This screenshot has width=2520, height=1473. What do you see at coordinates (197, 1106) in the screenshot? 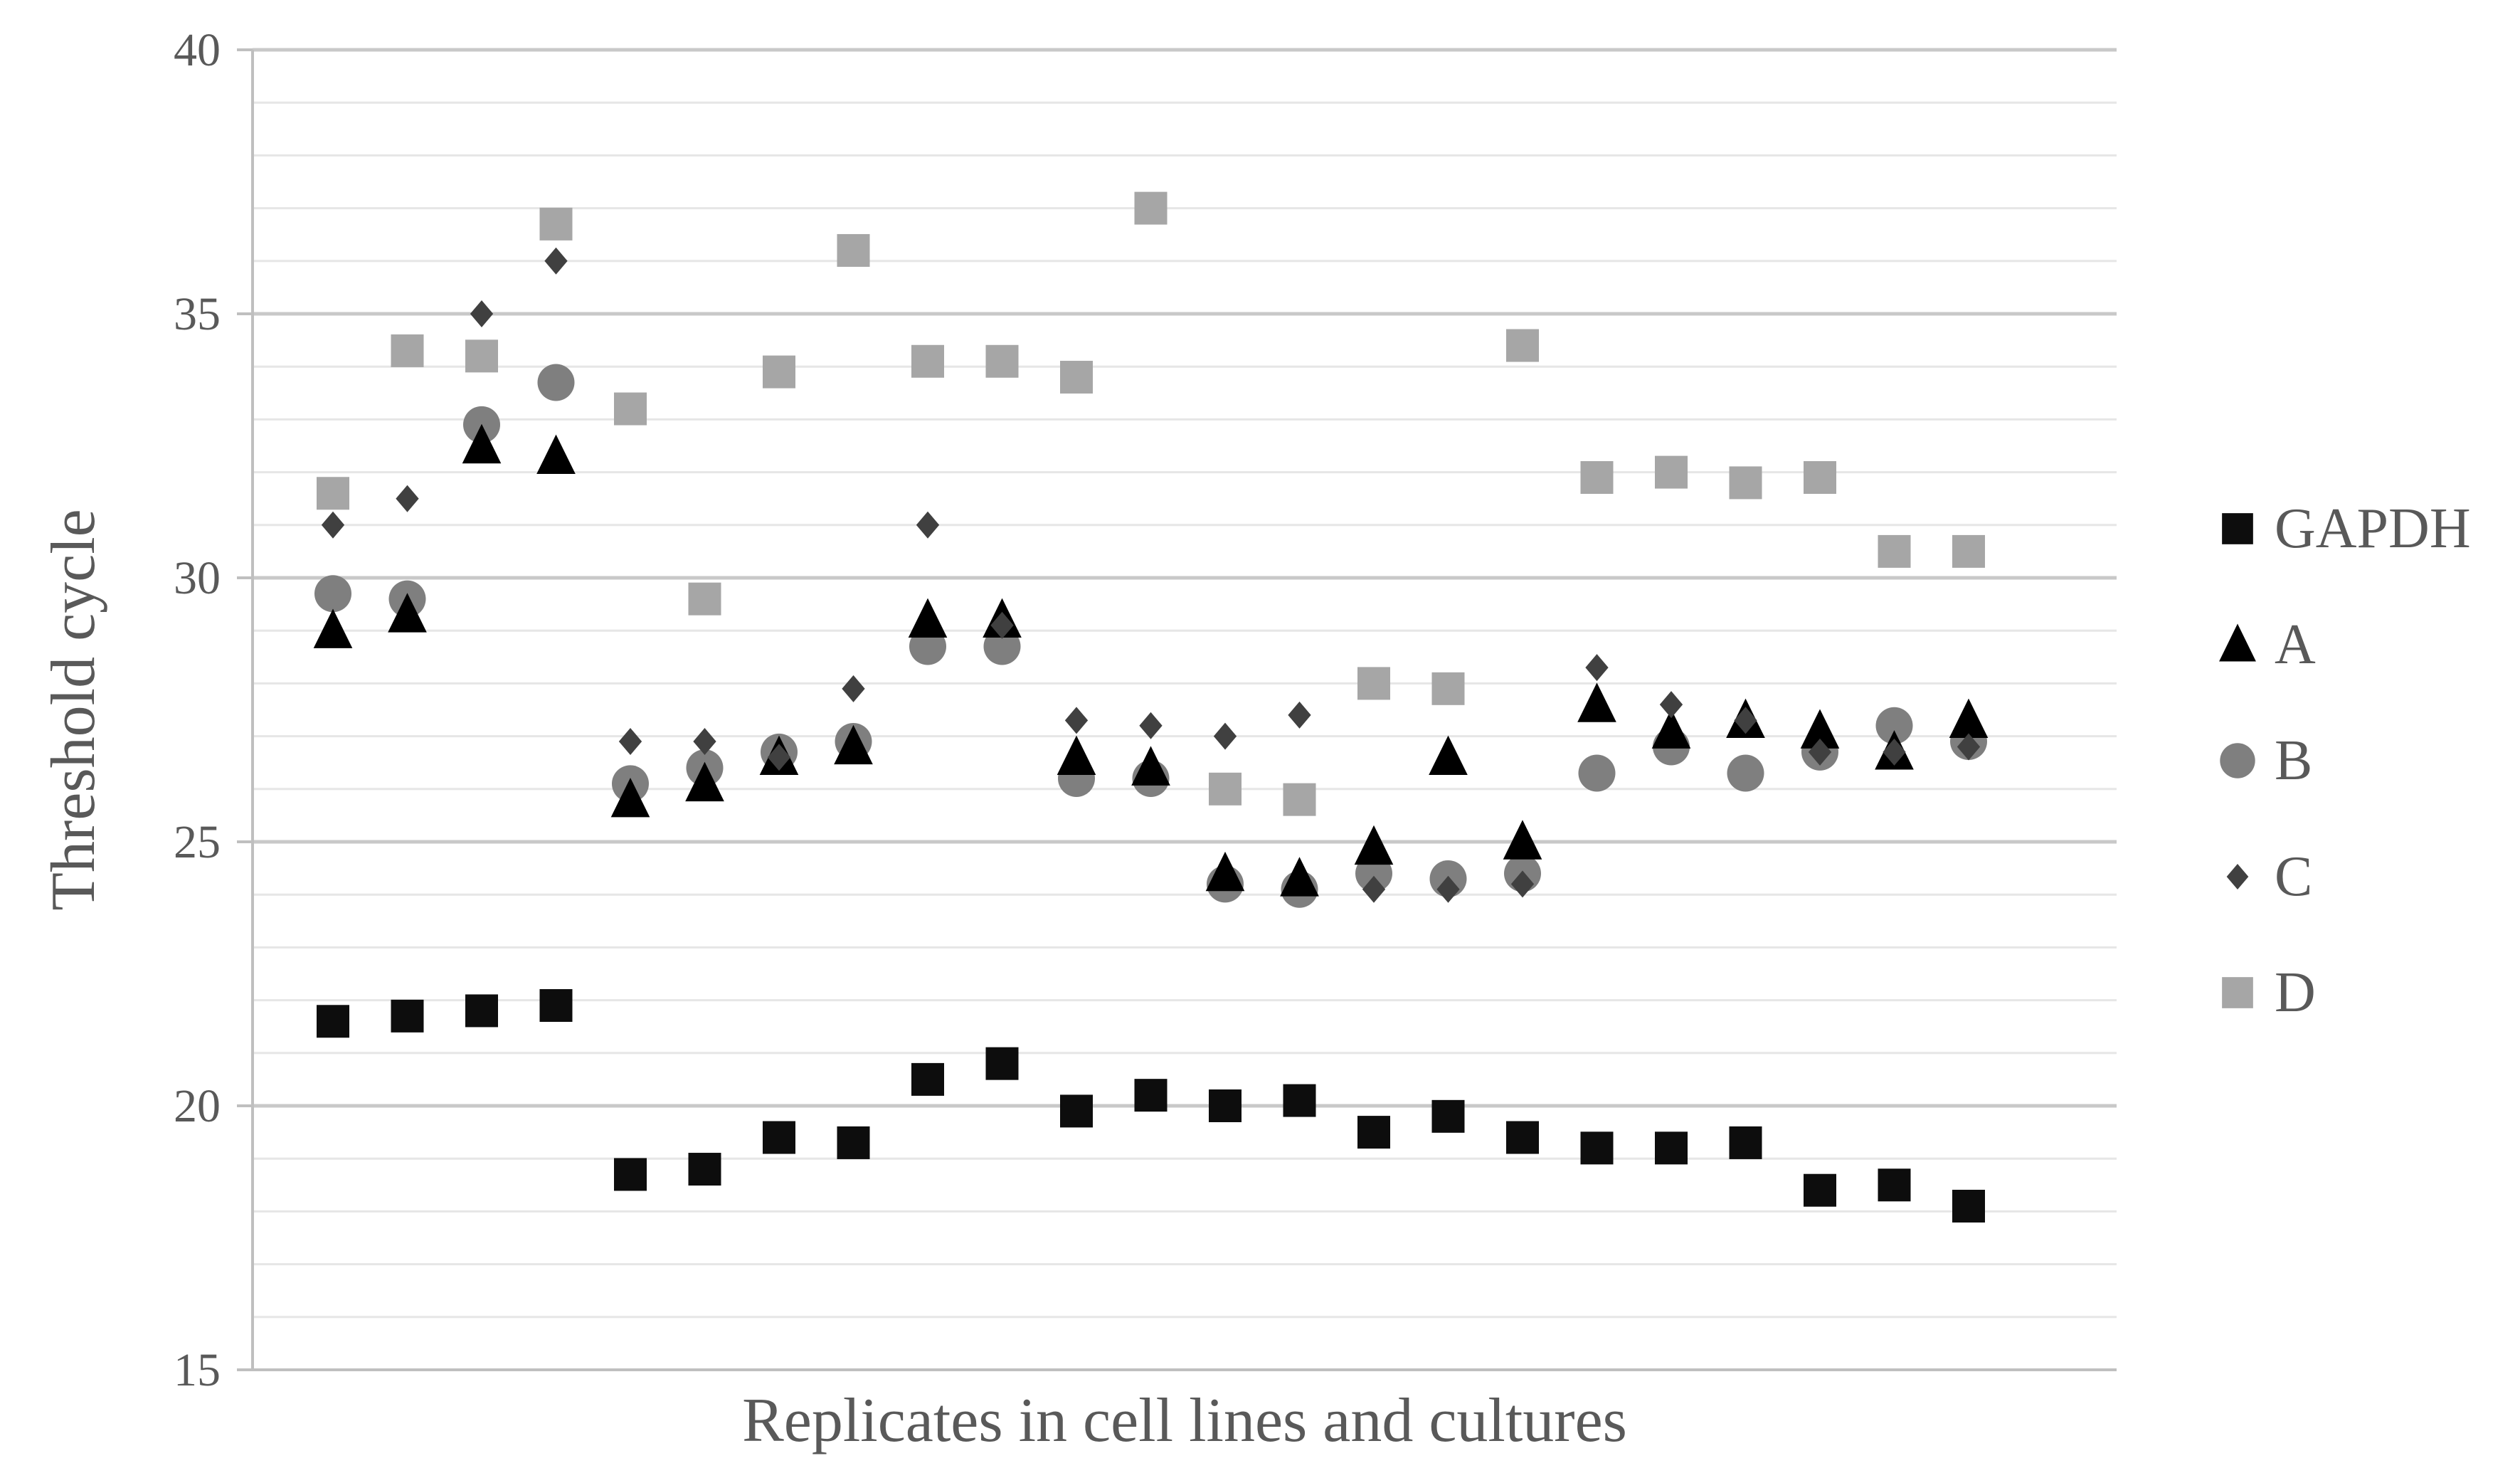
I see `y-tick-label: 20` at bounding box center [197, 1106].